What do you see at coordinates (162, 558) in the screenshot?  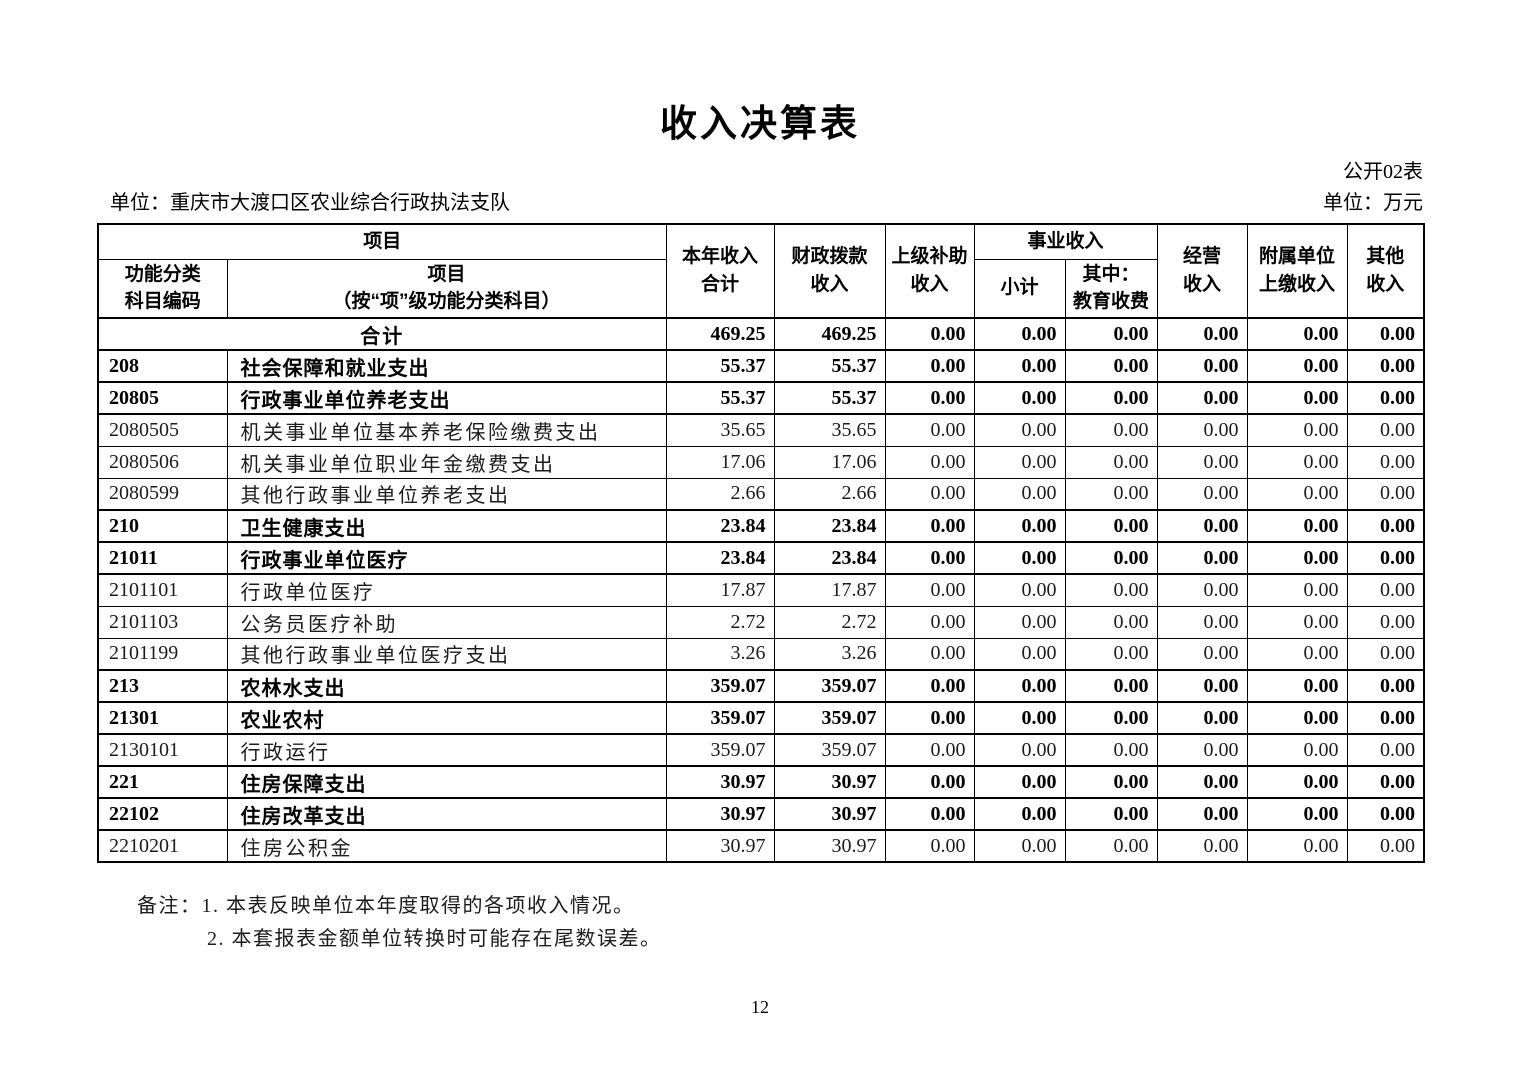 I see `row-code-cell: 21011` at bounding box center [162, 558].